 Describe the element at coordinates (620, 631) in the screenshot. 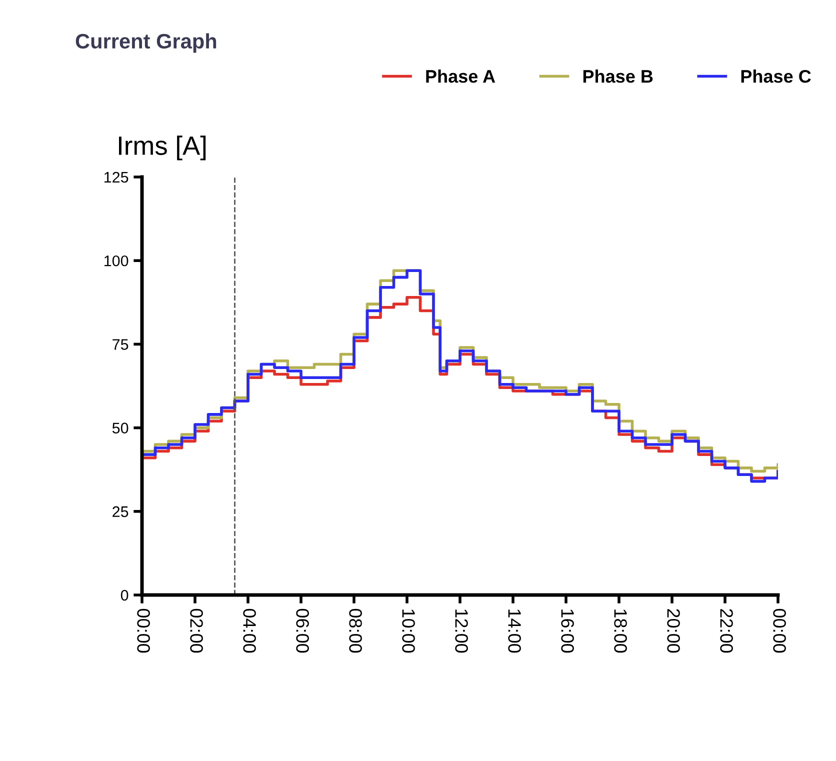

I see `x-tick-label: 18:00` at that location.